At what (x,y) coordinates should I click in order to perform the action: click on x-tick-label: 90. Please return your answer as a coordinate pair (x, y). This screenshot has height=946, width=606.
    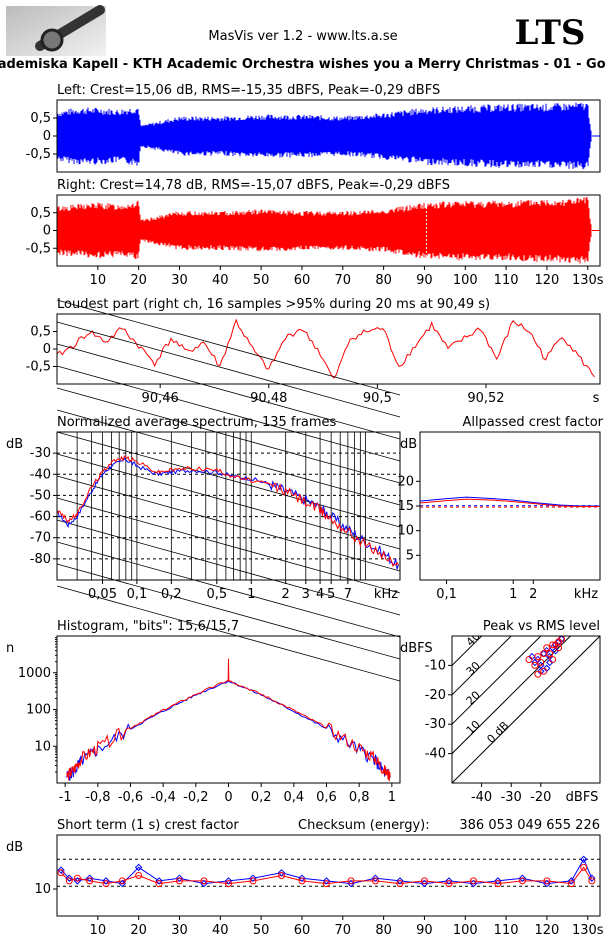
    Looking at the image, I should click on (424, 930).